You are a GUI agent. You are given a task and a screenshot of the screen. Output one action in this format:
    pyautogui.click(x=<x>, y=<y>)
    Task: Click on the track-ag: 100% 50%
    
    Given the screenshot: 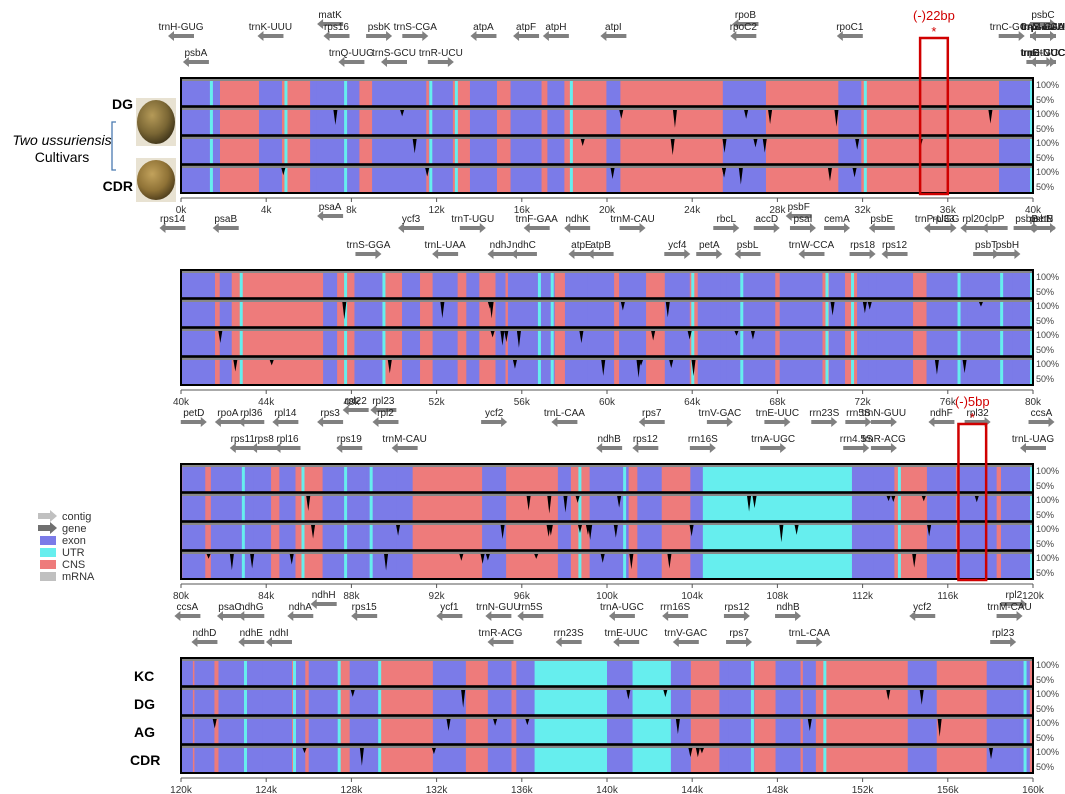 What is the action you would take?
    pyautogui.click(x=619, y=150)
    